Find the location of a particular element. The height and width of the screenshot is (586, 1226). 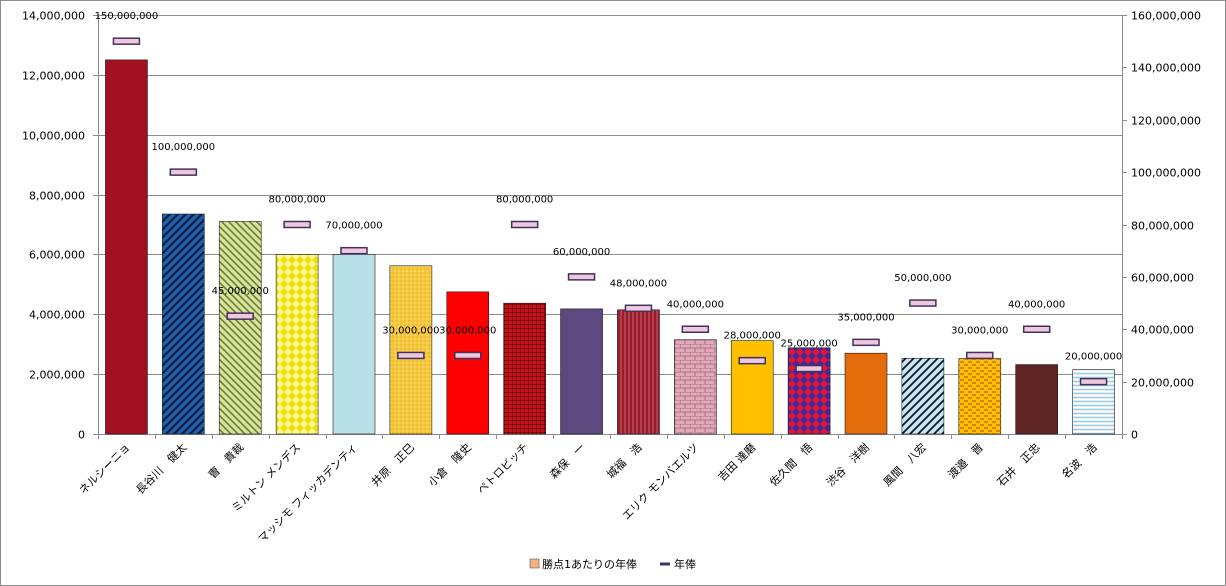

y-right-tick-label: 100,000,000 is located at coordinates (1166, 173).